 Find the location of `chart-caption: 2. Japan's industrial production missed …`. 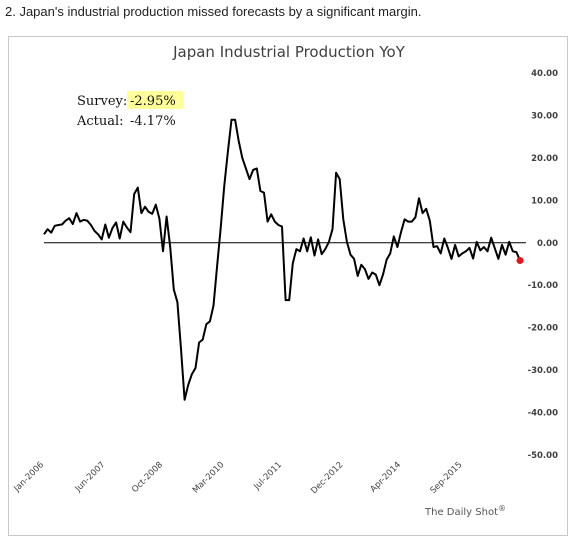

chart-caption: 2. Japan's industrial production missed … is located at coordinates (213, 11).